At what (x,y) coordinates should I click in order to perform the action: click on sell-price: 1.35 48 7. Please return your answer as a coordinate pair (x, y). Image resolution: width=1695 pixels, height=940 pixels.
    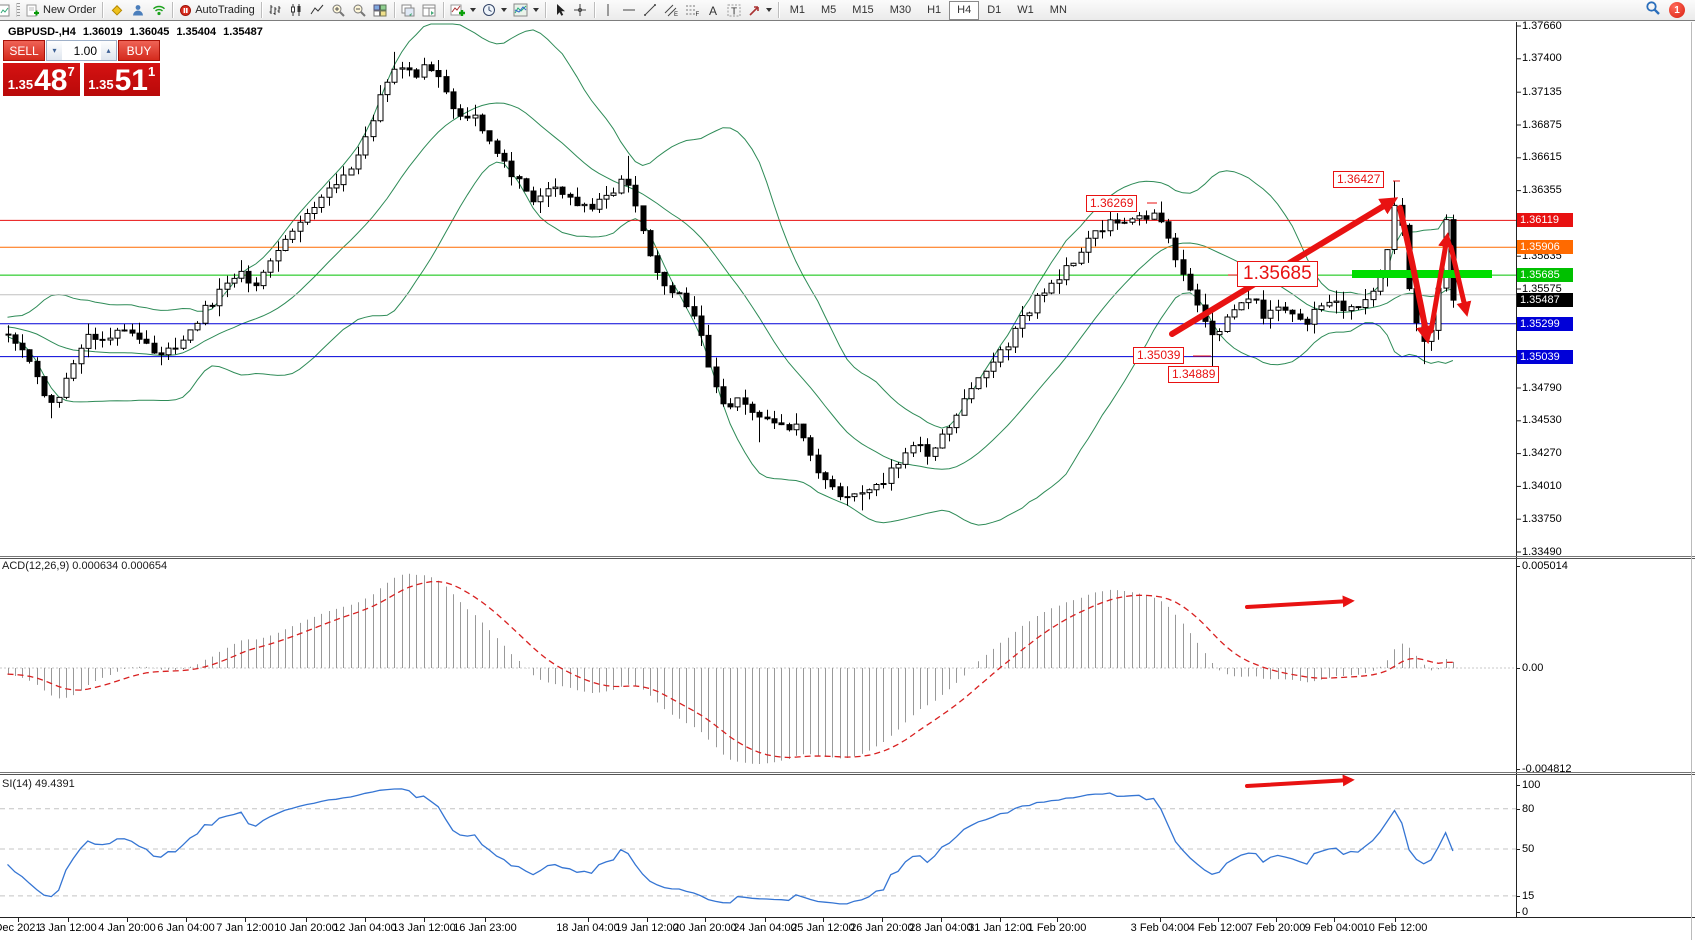
    Looking at the image, I should click on (41, 79).